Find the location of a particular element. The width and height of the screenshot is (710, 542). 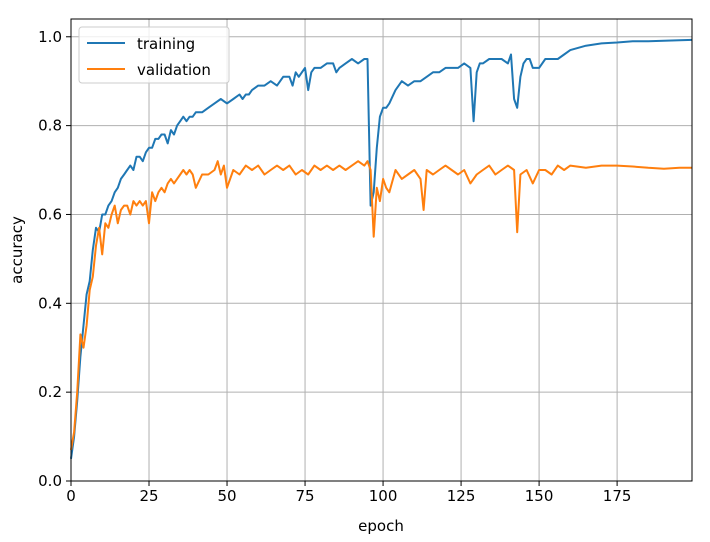

x-axis-label: epoch is located at coordinates (381, 526).